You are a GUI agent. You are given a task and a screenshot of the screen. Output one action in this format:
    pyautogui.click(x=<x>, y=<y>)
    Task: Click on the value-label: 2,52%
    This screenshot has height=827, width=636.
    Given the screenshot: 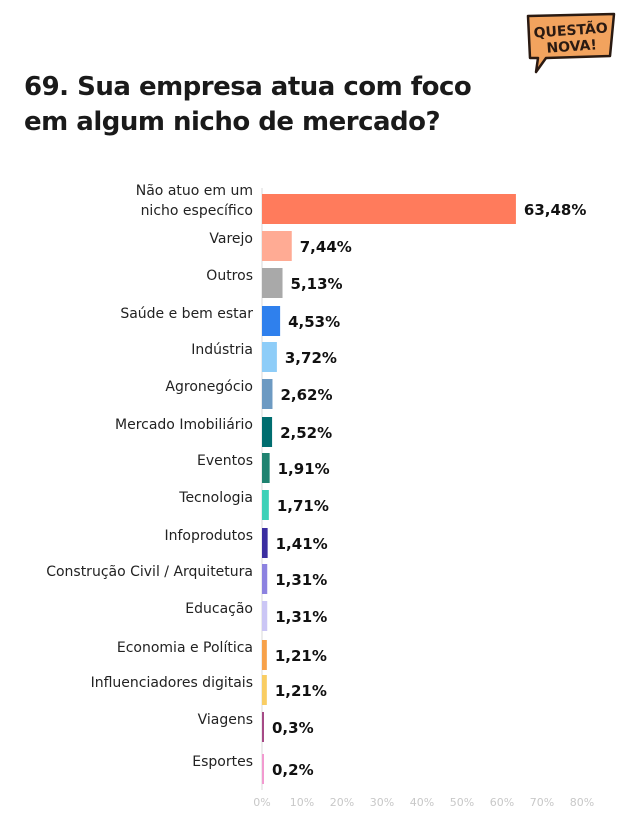 What is the action you would take?
    pyautogui.click(x=306, y=433)
    